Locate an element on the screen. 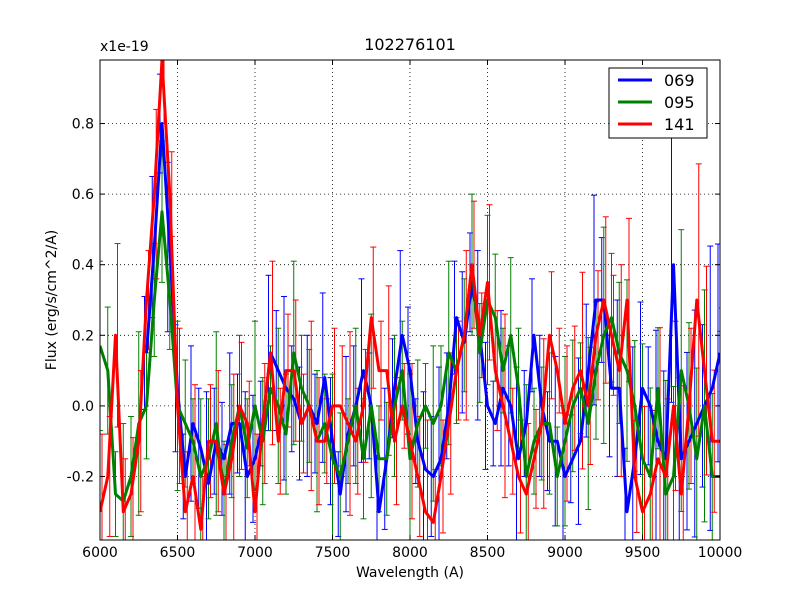  x-tick-label: 9500 is located at coordinates (643, 553).